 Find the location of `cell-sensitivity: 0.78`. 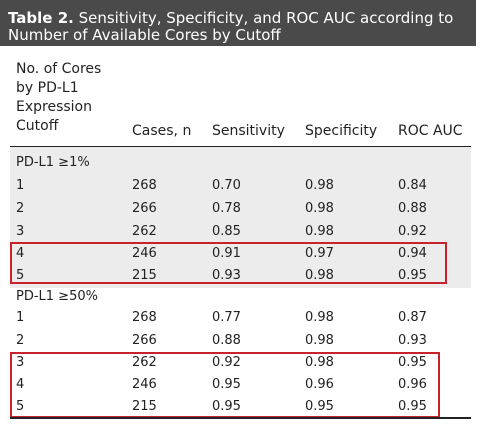

cell-sensitivity: 0.78 is located at coordinates (226, 208).